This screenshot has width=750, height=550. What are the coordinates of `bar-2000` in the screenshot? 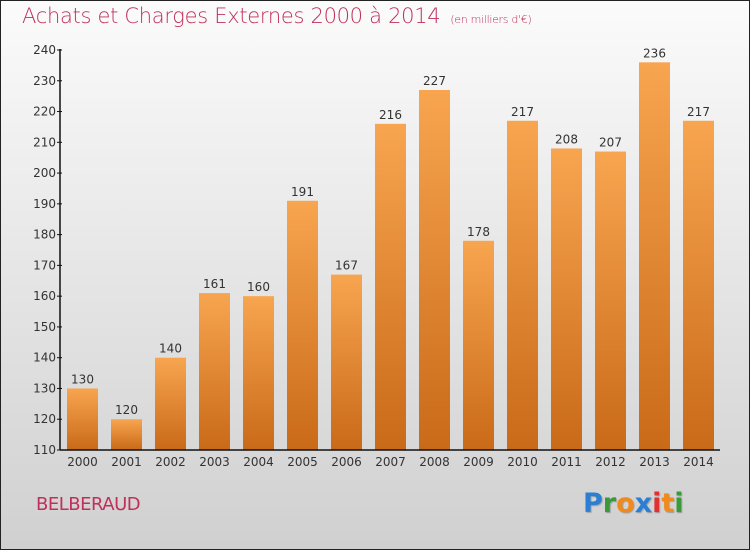 It's located at (82, 419).